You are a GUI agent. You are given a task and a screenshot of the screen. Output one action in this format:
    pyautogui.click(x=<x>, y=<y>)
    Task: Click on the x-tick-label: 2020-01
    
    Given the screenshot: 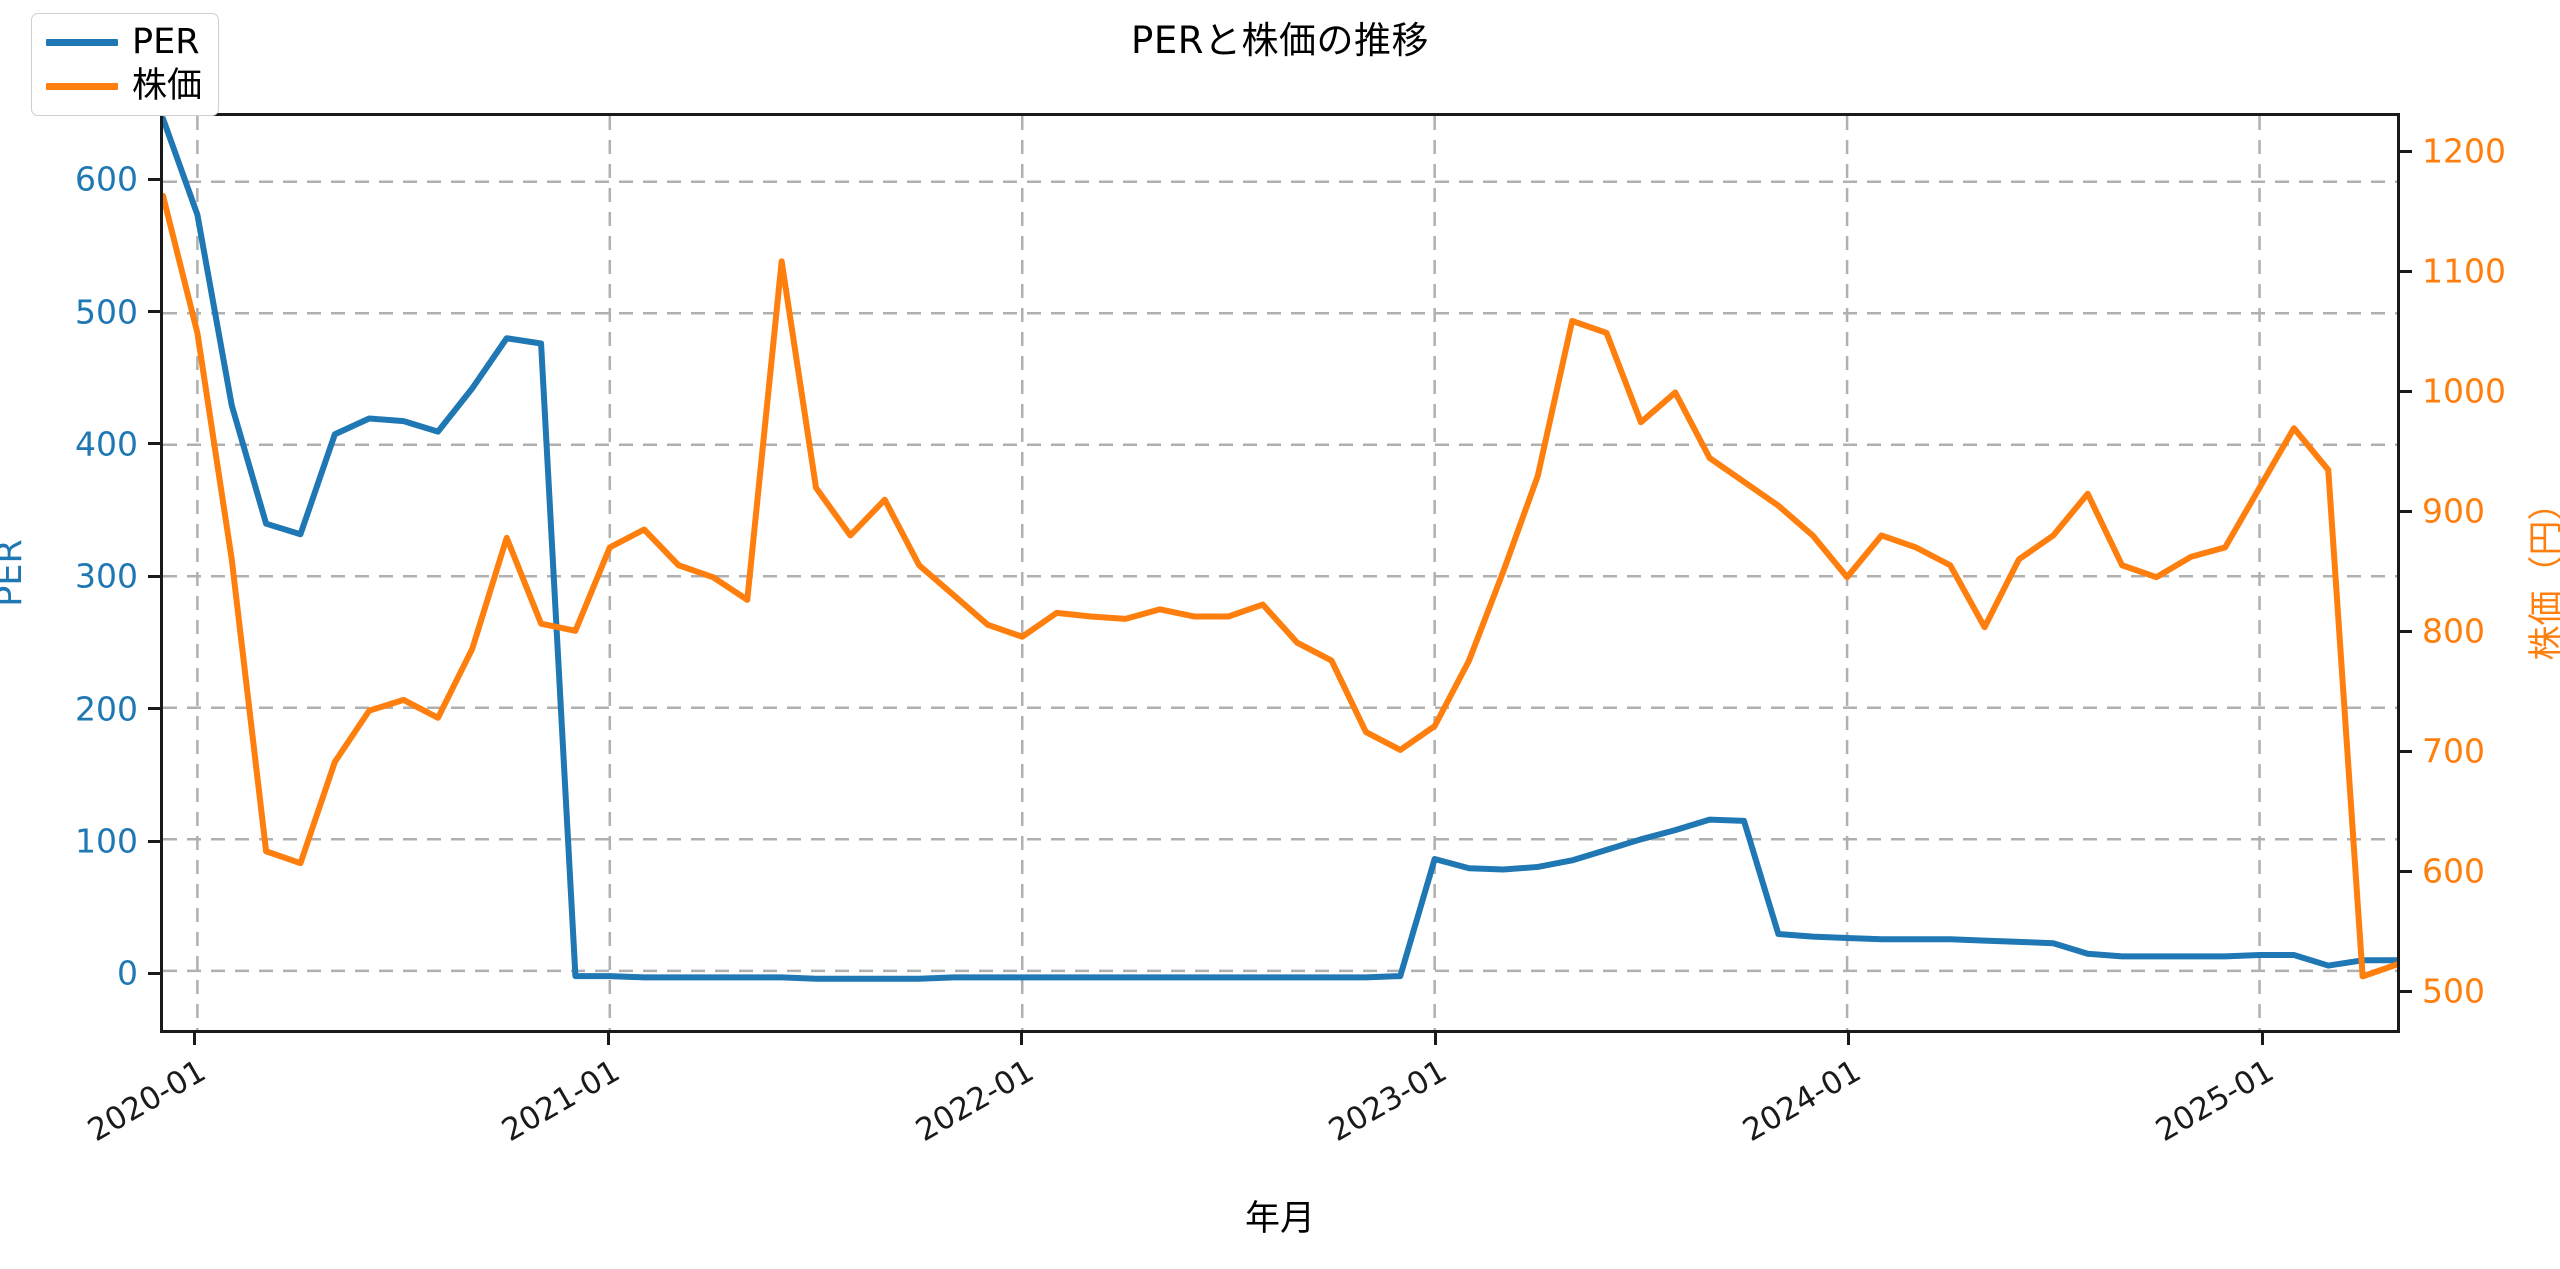 What is the action you would take?
    pyautogui.click(x=147, y=1101)
    